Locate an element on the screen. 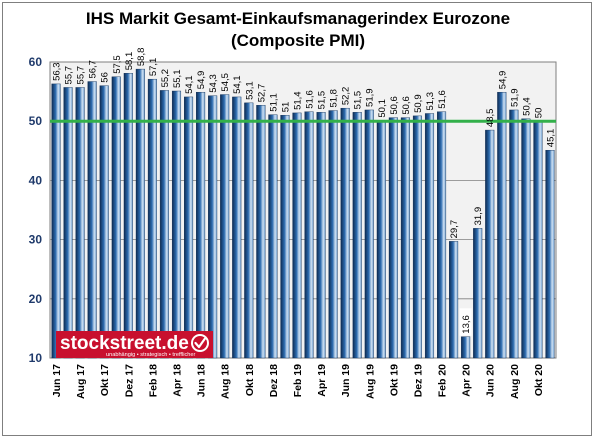 The image size is (596, 440). x-tick-label: Jun 18 is located at coordinates (202, 380).